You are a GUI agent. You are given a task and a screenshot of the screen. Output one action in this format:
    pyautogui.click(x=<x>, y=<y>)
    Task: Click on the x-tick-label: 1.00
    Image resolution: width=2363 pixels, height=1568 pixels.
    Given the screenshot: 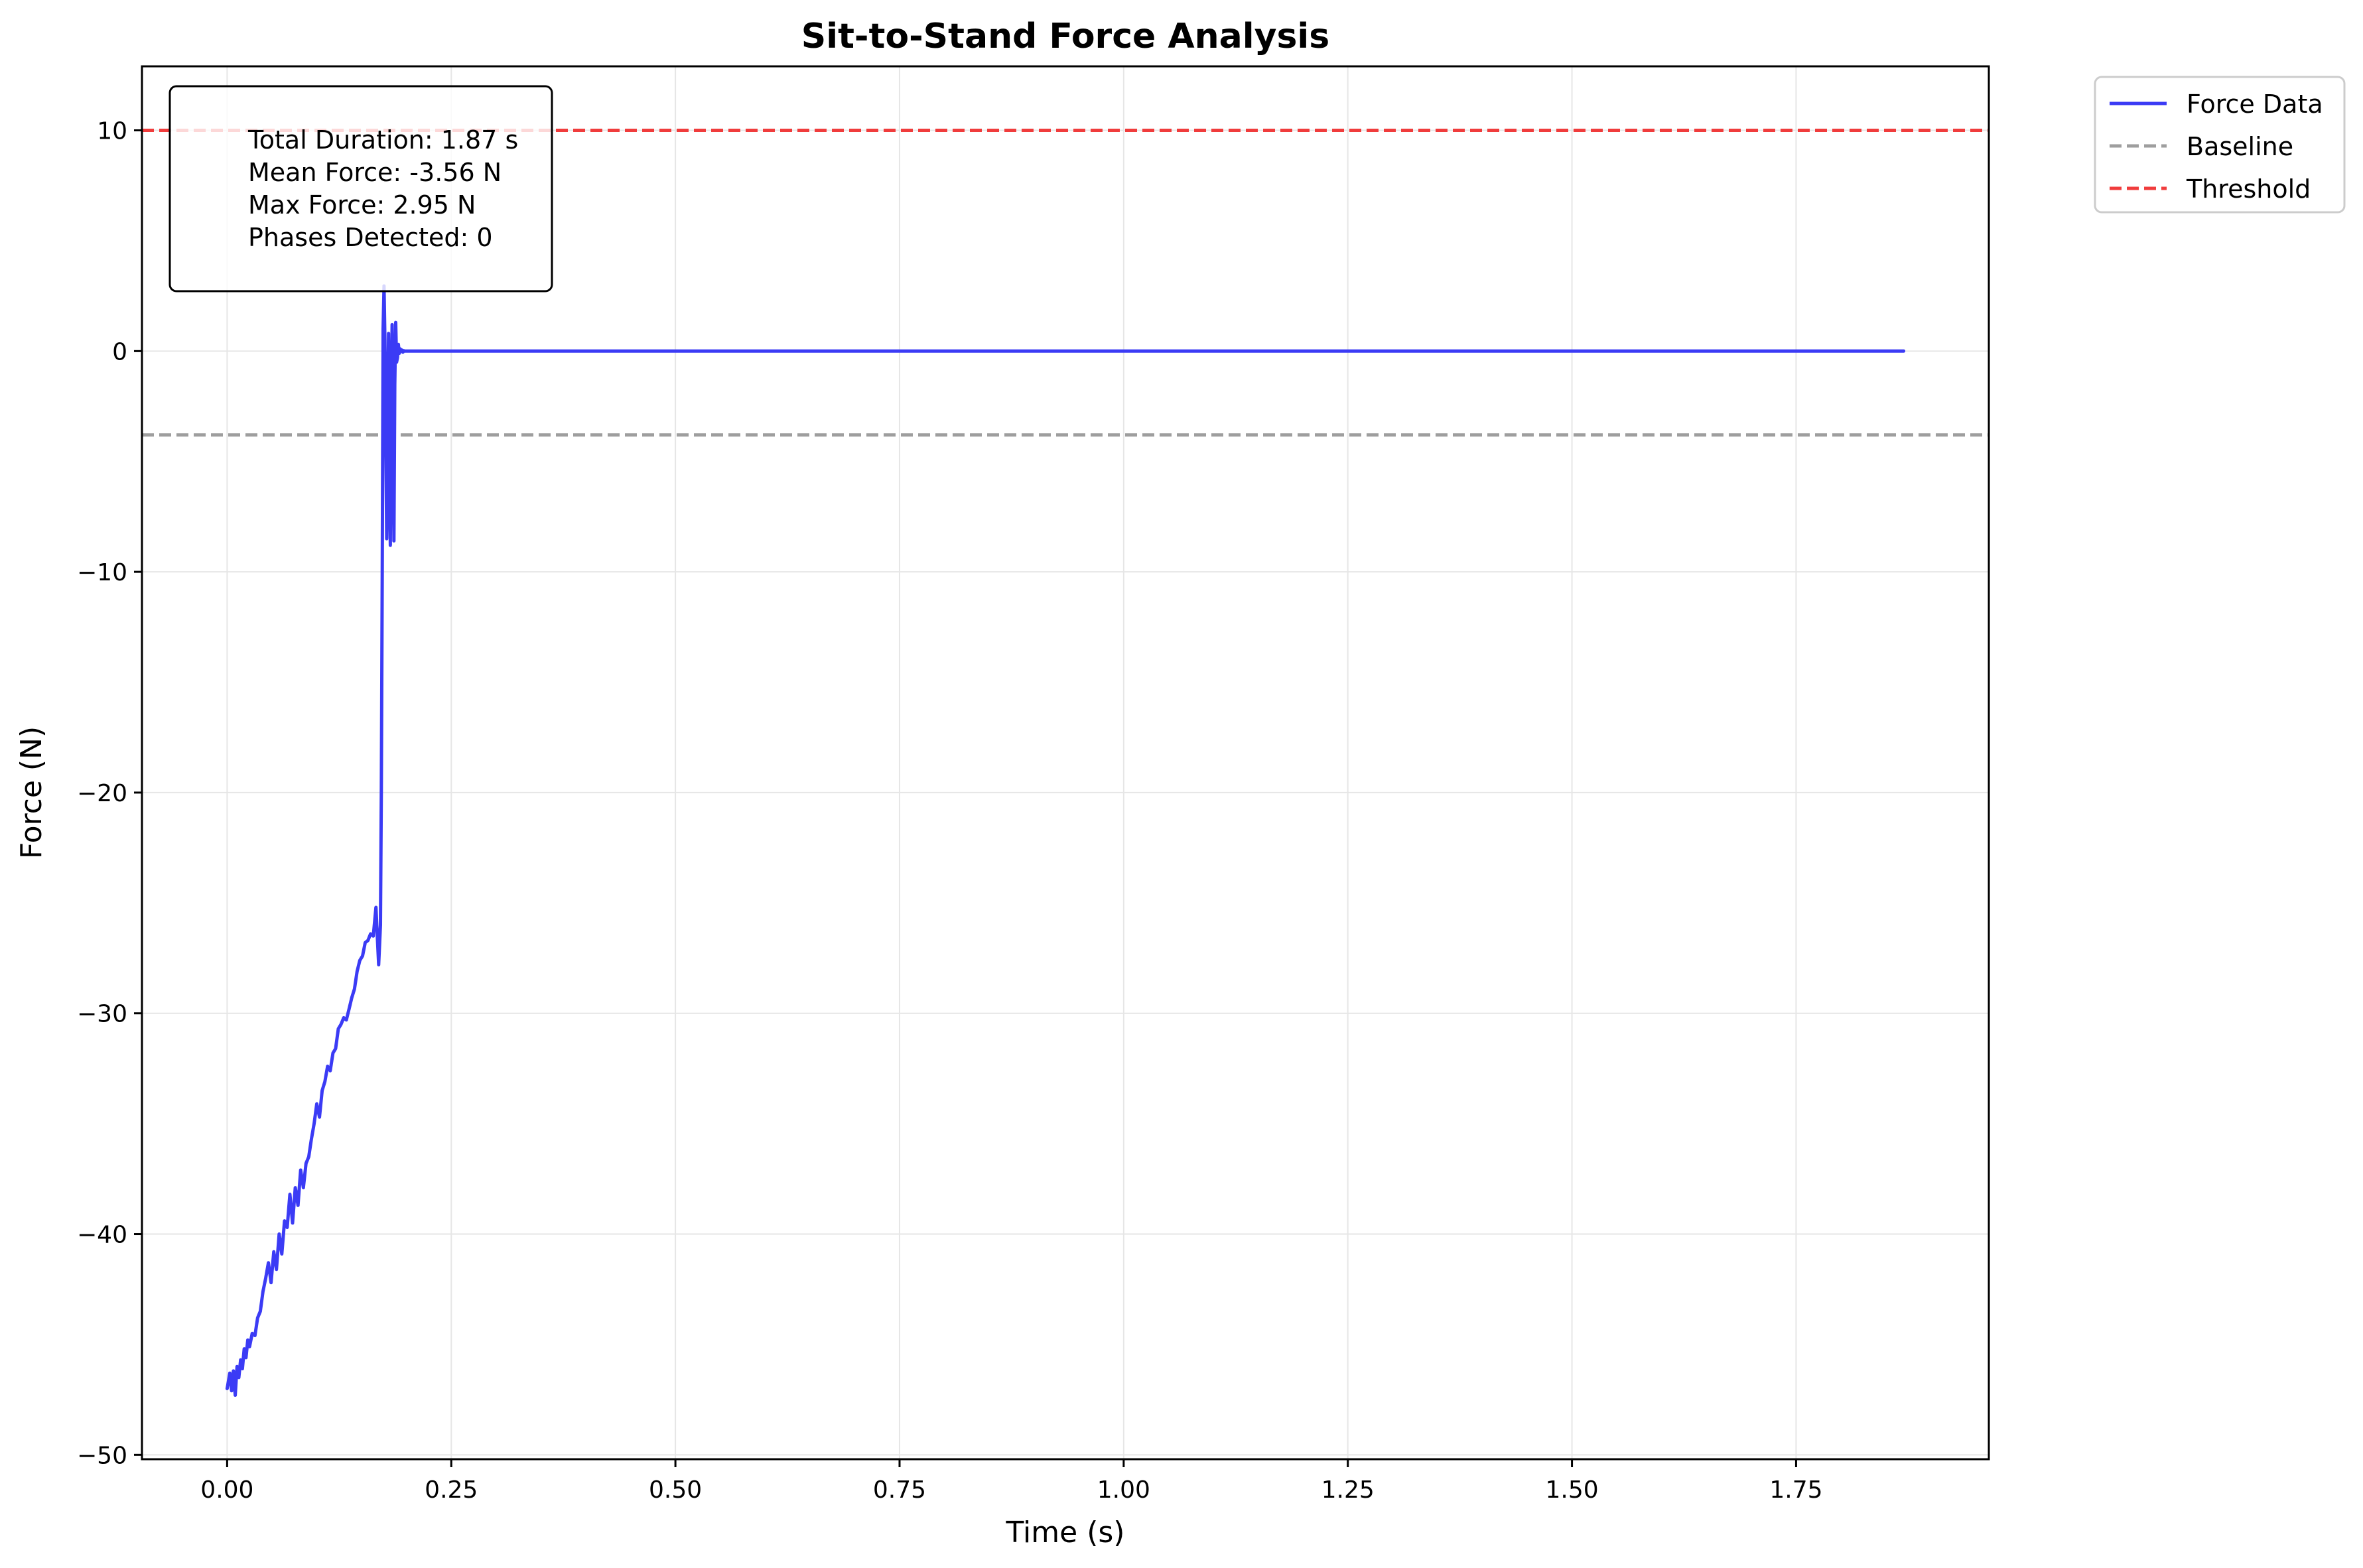 What is the action you would take?
    pyautogui.click(x=1123, y=1490)
    